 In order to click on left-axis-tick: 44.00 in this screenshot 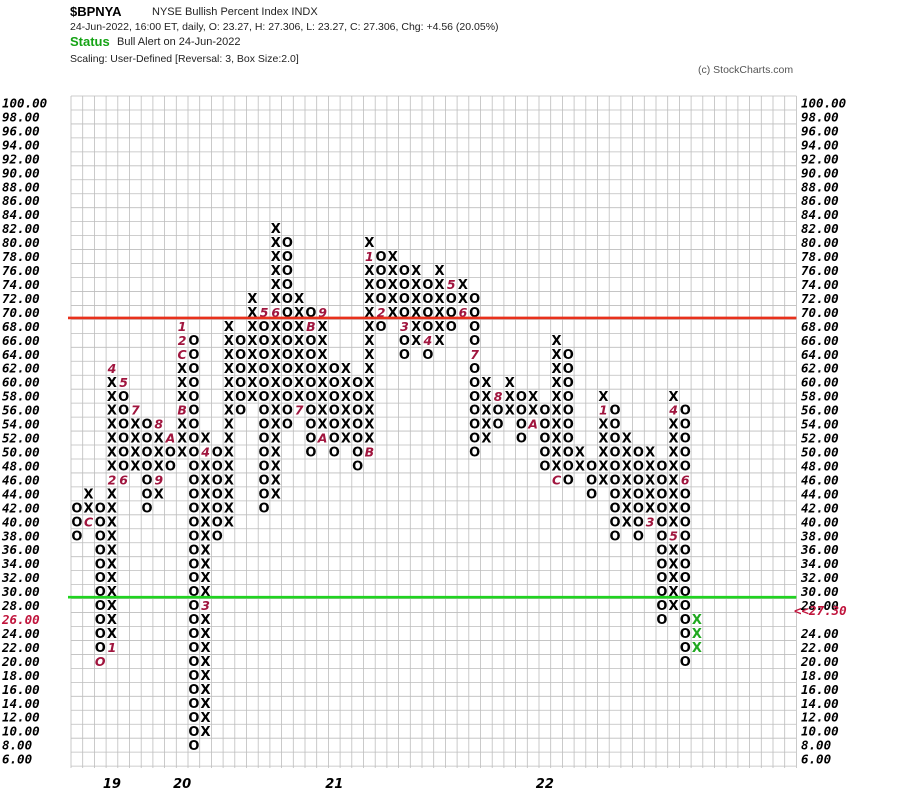, I will do `click(21, 493)`.